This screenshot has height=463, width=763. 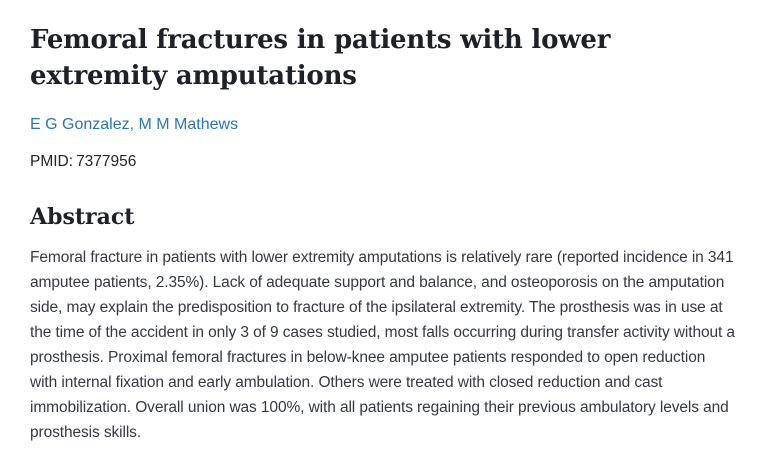 I want to click on authors-list: E G Gonzalez, M M Mathews, so click(x=382, y=125).